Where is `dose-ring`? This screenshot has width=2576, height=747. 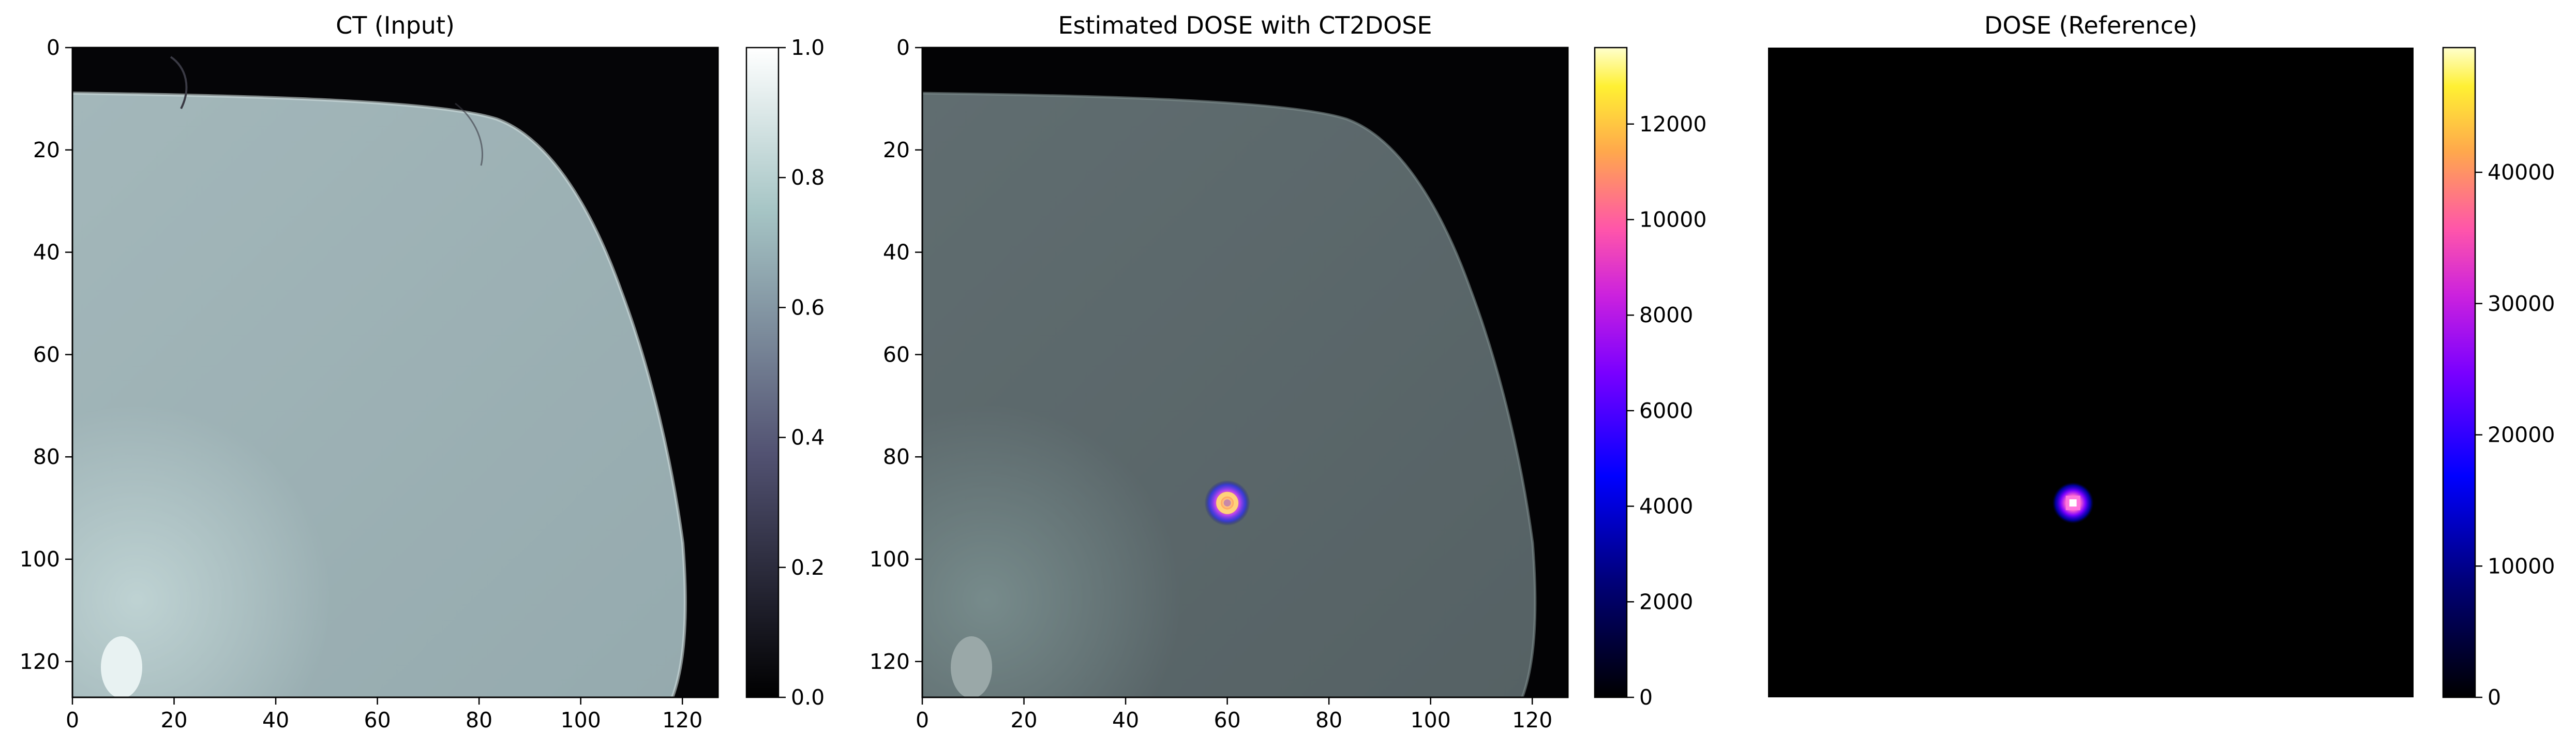
dose-ring is located at coordinates (1227, 502).